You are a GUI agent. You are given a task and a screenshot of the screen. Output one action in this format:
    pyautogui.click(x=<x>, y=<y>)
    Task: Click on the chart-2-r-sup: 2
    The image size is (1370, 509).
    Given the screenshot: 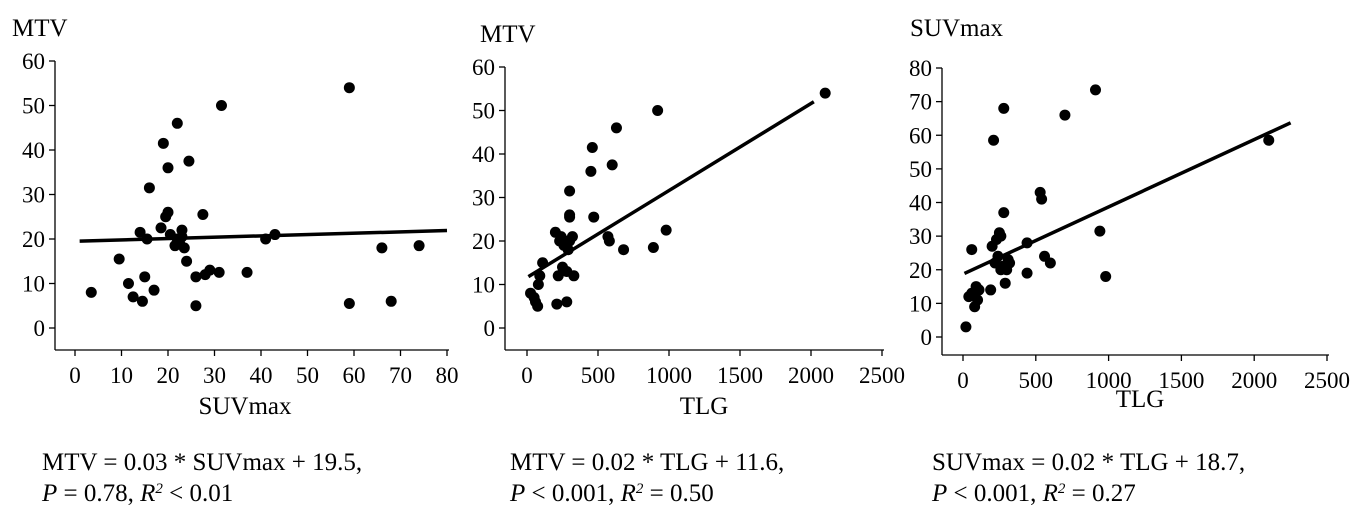 What is the action you would take?
    pyautogui.click(x=639, y=489)
    